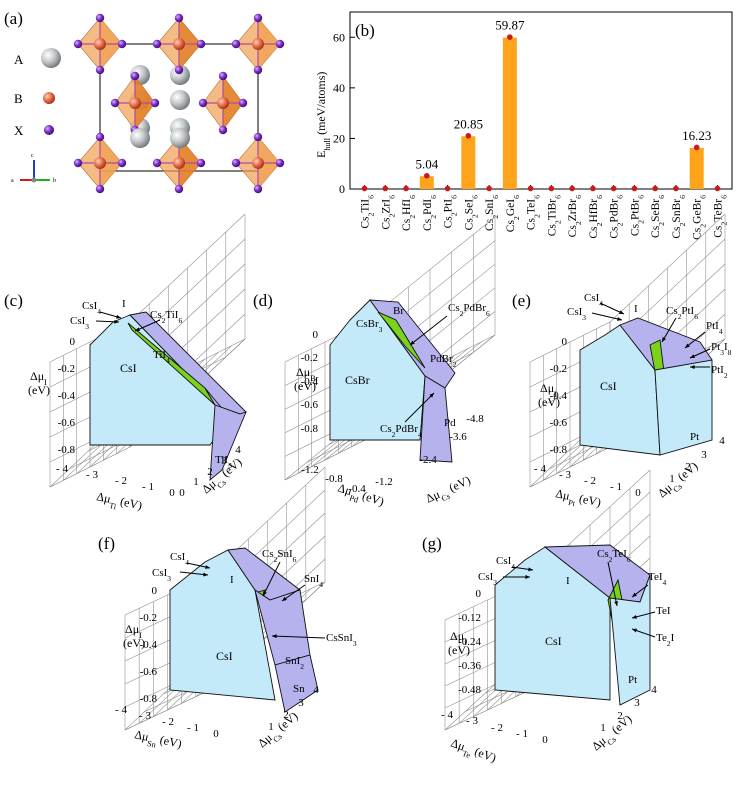  Describe the element at coordinates (426, 182) in the screenshot. I see `bar` at that location.